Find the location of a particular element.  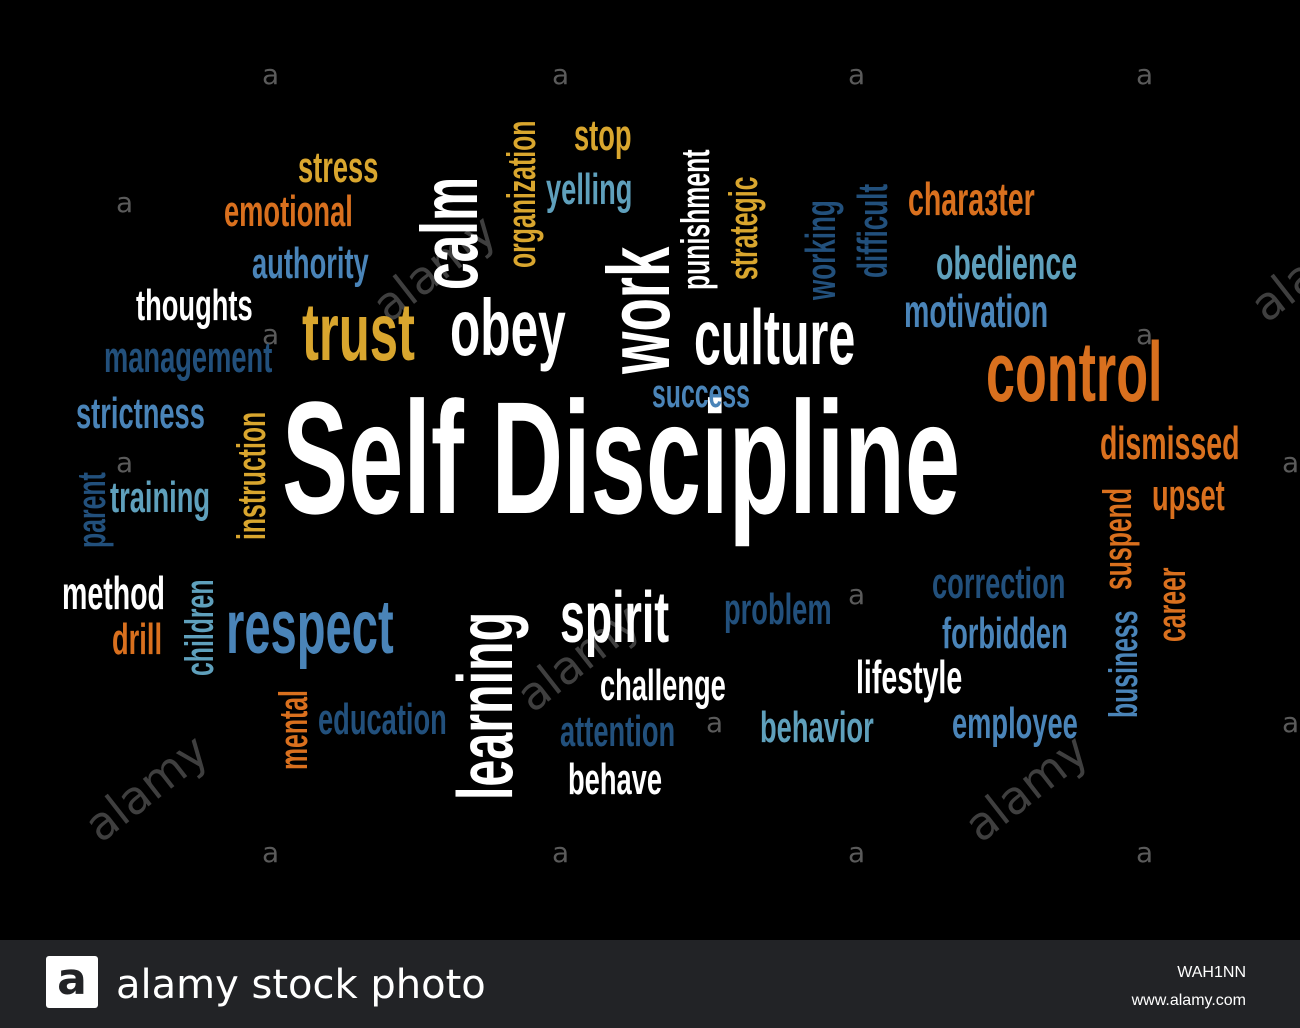

word: training is located at coordinates (160, 497).